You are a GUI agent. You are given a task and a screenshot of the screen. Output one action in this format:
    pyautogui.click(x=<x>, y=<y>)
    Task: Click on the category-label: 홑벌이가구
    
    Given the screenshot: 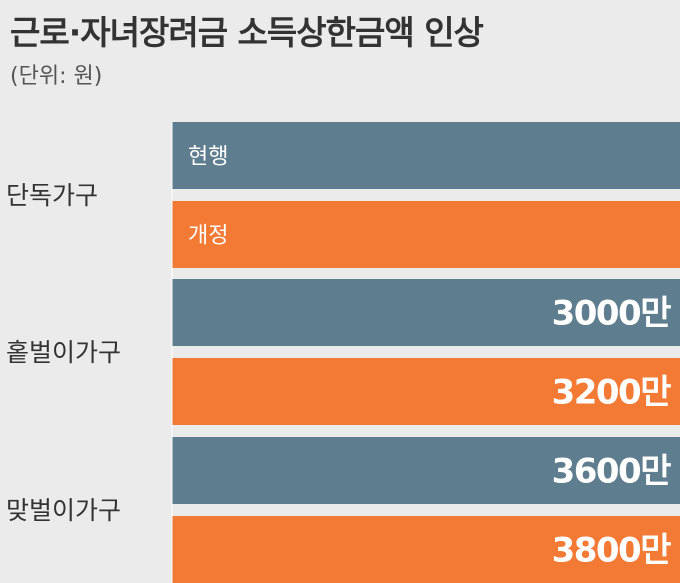 What is the action you would take?
    pyautogui.click(x=63, y=352)
    